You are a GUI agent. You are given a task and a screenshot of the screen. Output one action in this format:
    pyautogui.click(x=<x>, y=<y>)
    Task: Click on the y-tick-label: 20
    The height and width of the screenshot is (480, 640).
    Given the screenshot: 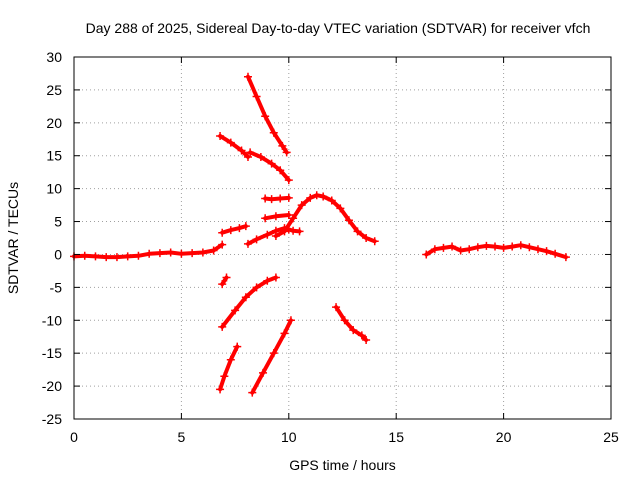 What is the action you would take?
    pyautogui.click(x=54, y=123)
    